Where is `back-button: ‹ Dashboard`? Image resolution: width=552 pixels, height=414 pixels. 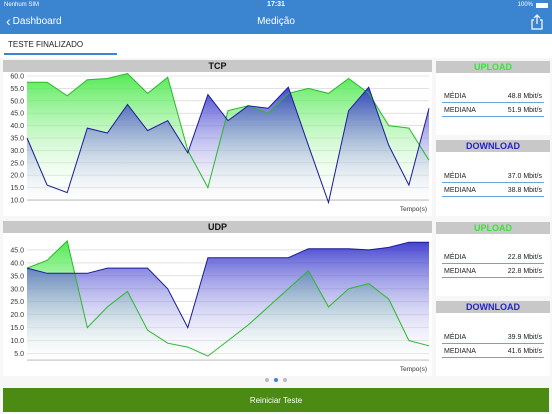 back-button: ‹ Dashboard is located at coordinates (34, 21).